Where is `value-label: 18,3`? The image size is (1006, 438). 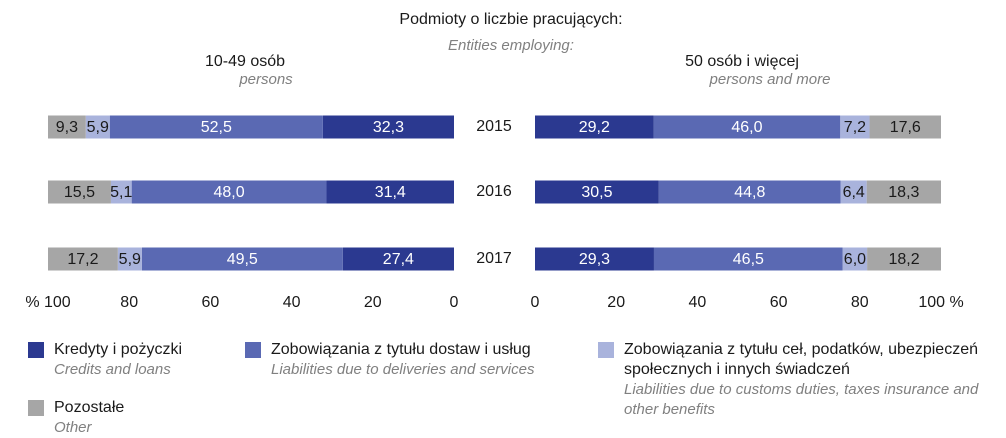
value-label: 18,3 is located at coordinates (903, 192).